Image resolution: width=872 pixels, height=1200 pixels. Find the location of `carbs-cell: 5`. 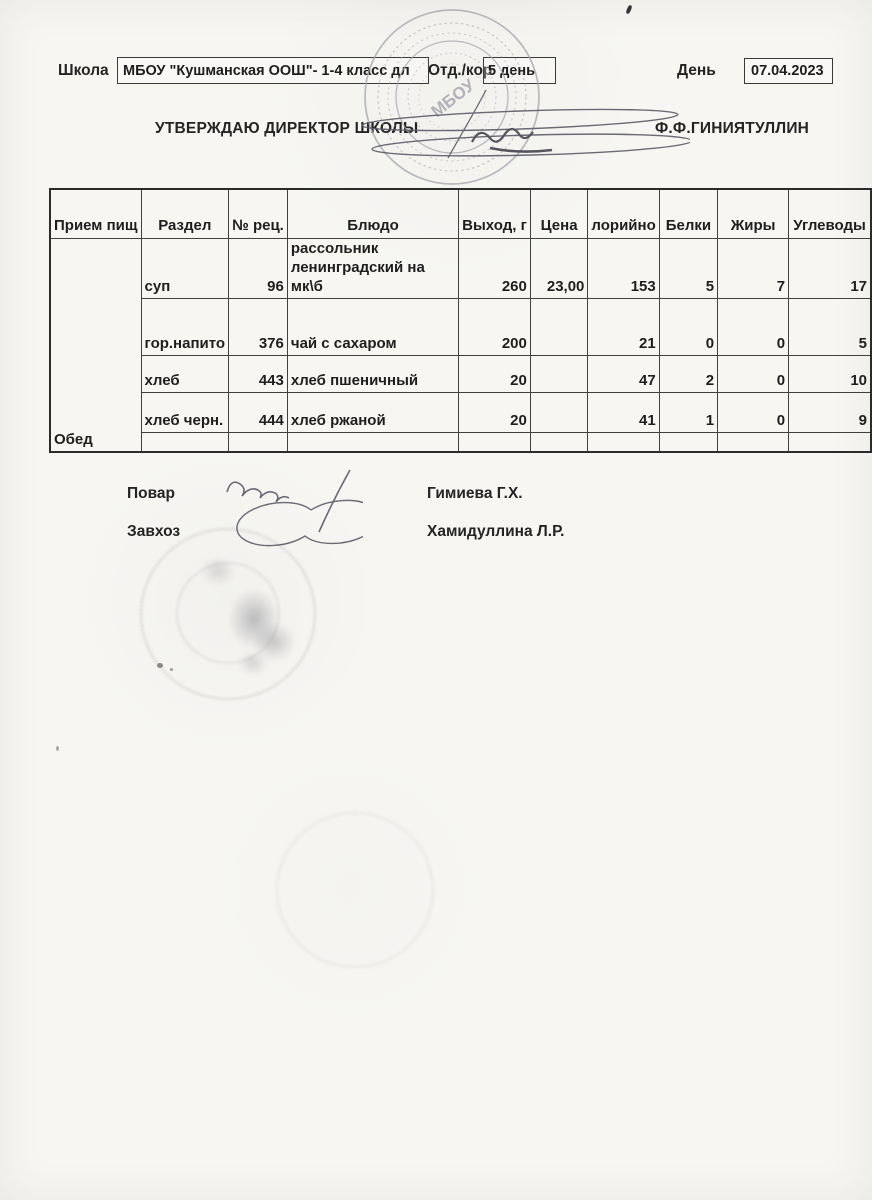

carbs-cell: 5 is located at coordinates (830, 326).